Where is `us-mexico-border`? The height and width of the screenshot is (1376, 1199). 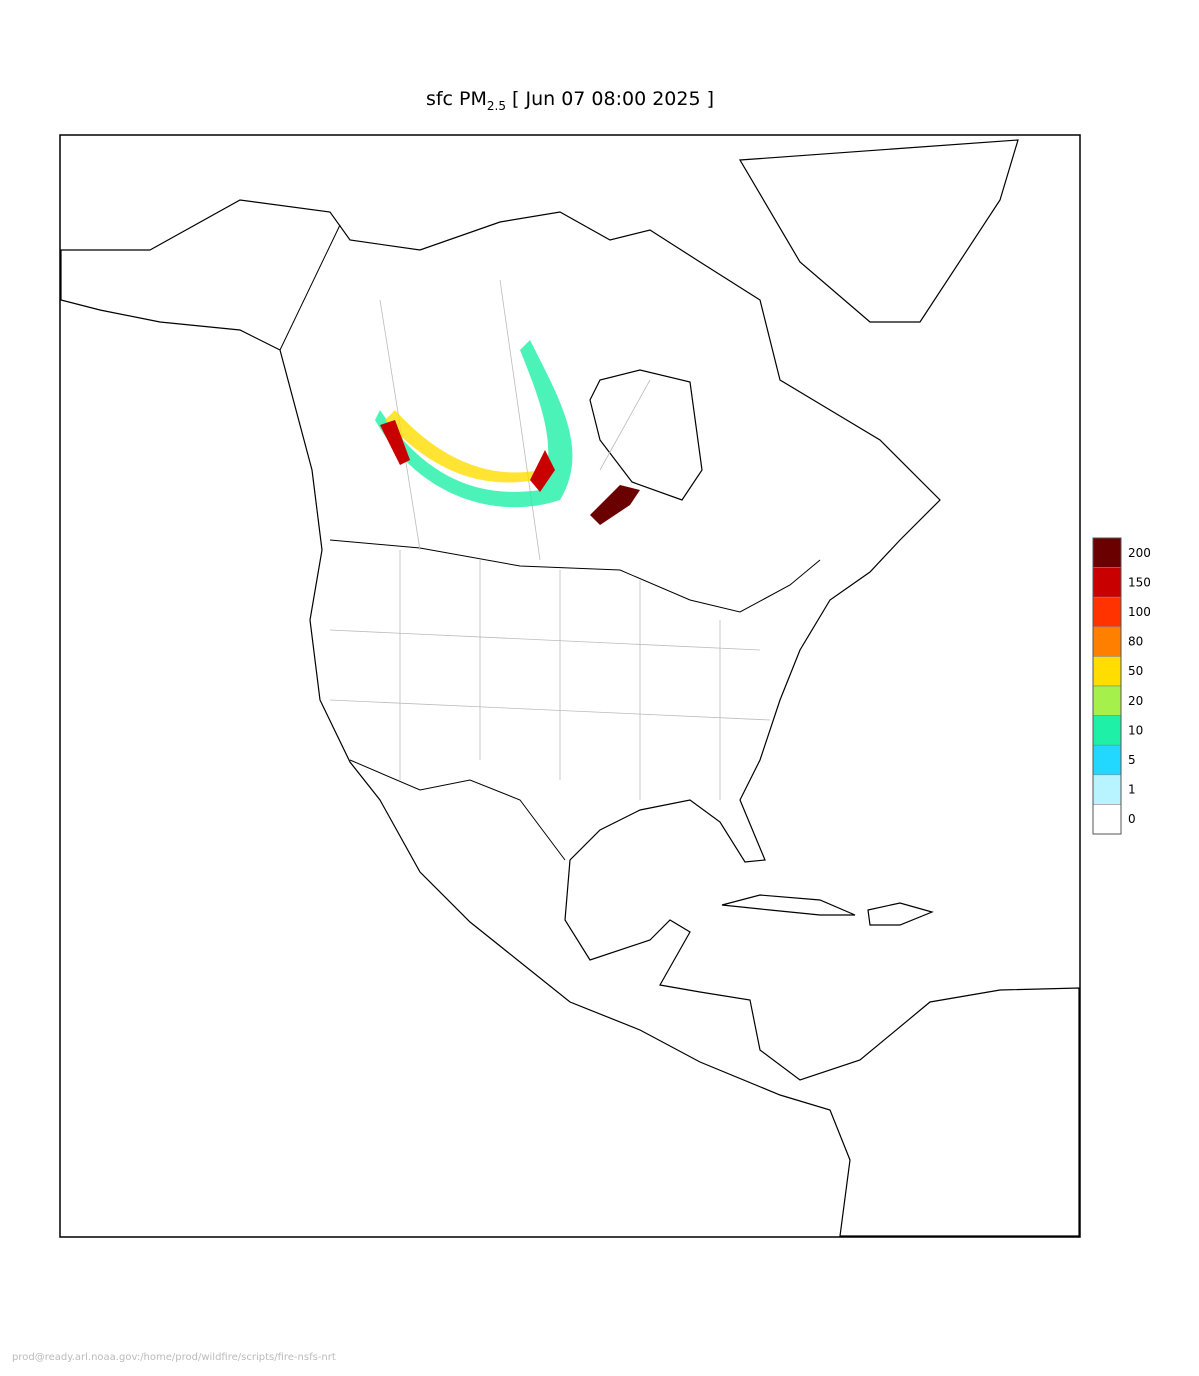 us-mexico-border is located at coordinates (457, 810).